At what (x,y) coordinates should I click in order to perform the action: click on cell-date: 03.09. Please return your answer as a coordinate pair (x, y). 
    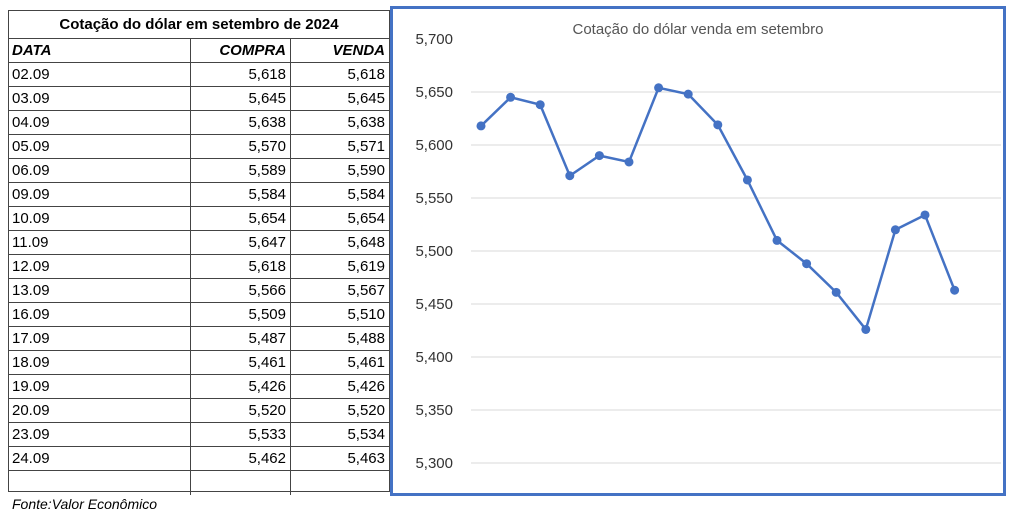
    Looking at the image, I should click on (100, 98).